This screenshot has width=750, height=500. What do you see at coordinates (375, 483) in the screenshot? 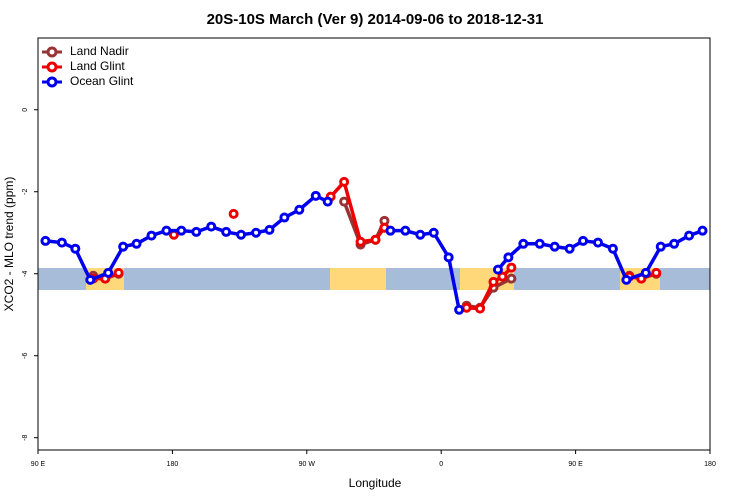
I see `x-axis-label: Longitude` at bounding box center [375, 483].